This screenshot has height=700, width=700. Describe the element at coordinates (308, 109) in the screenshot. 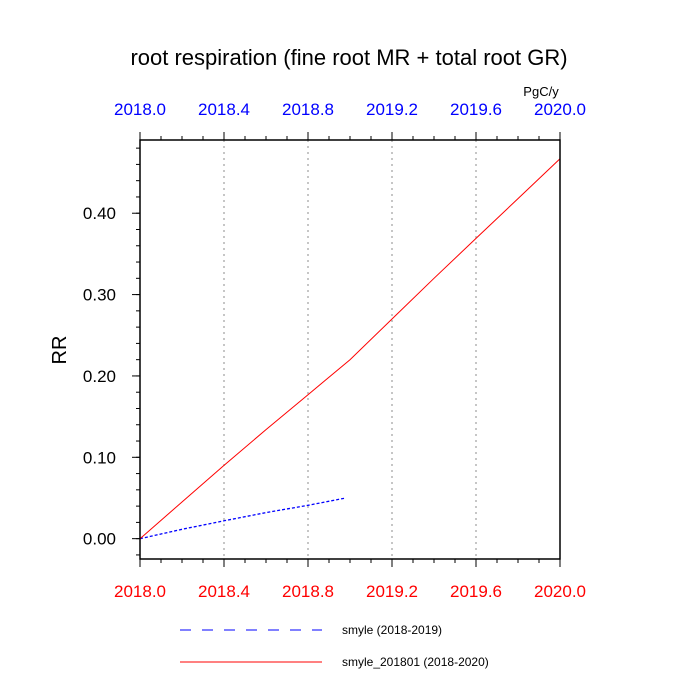

I see `x-tick-label-top: 2018.8` at that location.